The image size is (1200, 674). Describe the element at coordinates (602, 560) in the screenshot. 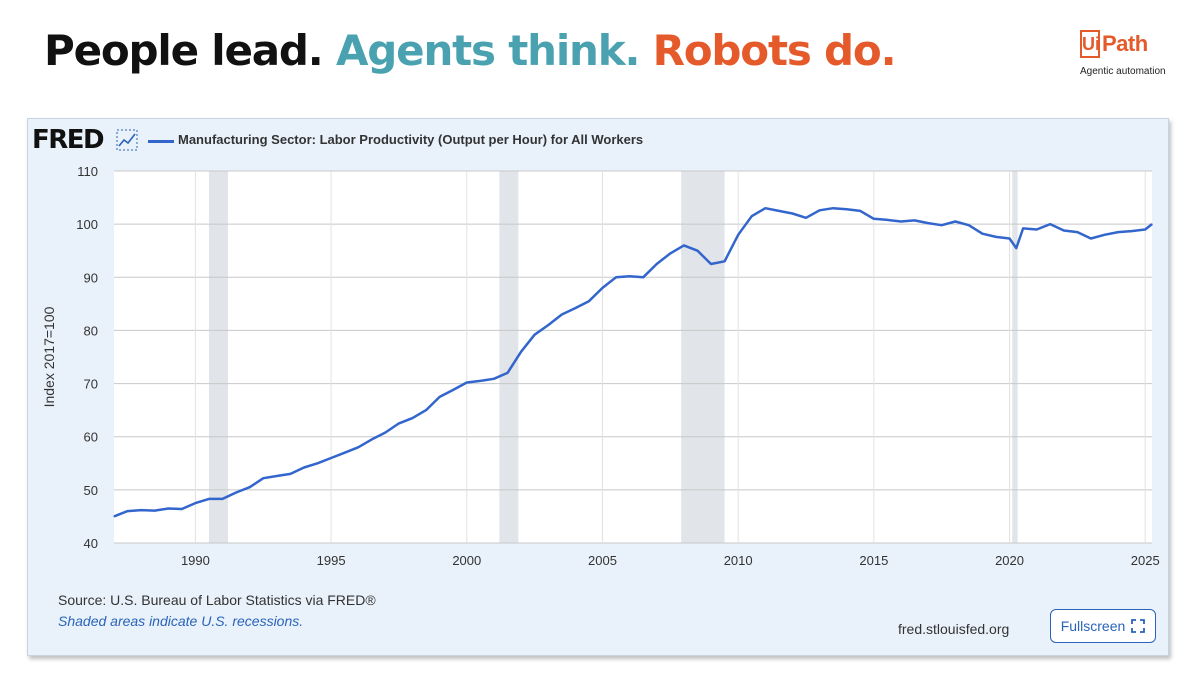

I see `x-tick-label: 2005` at that location.